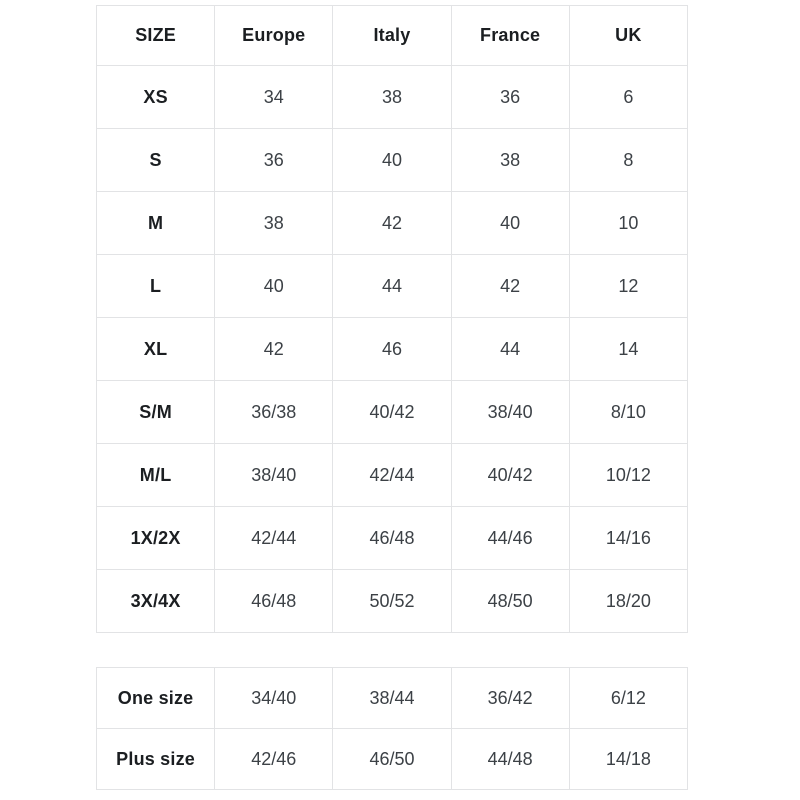  I want to click on size-label-cell: Plus size, so click(155, 759).